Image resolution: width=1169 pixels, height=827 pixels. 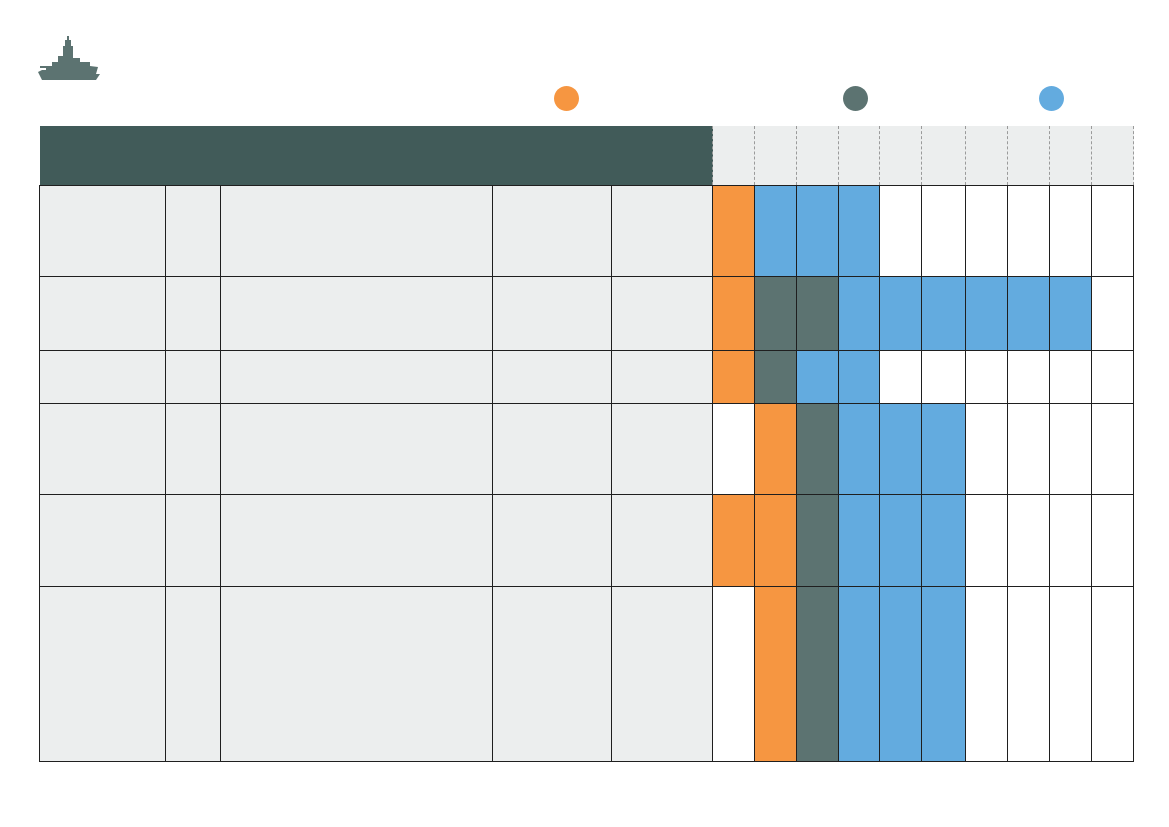 I want to click on legend-dot-slate, so click(x=855, y=98).